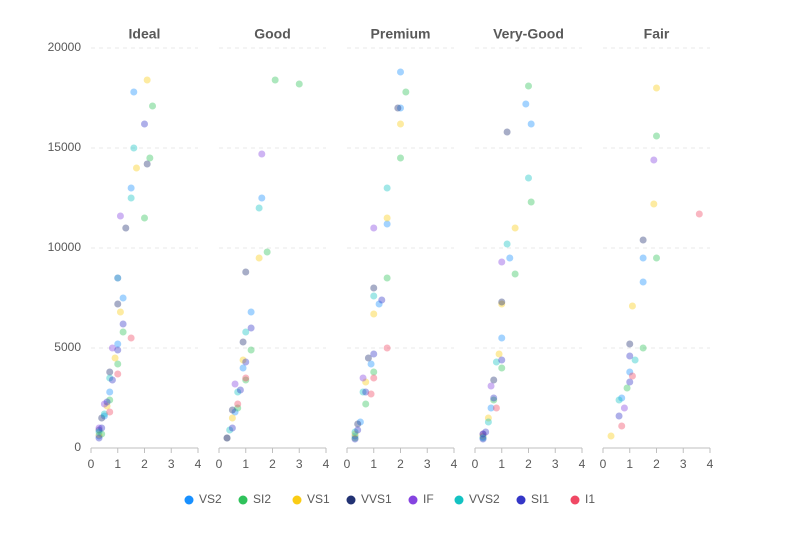 The image size is (800, 538). What do you see at coordinates (65, 47) in the screenshot?
I see `y-tick-label: 20000` at bounding box center [65, 47].